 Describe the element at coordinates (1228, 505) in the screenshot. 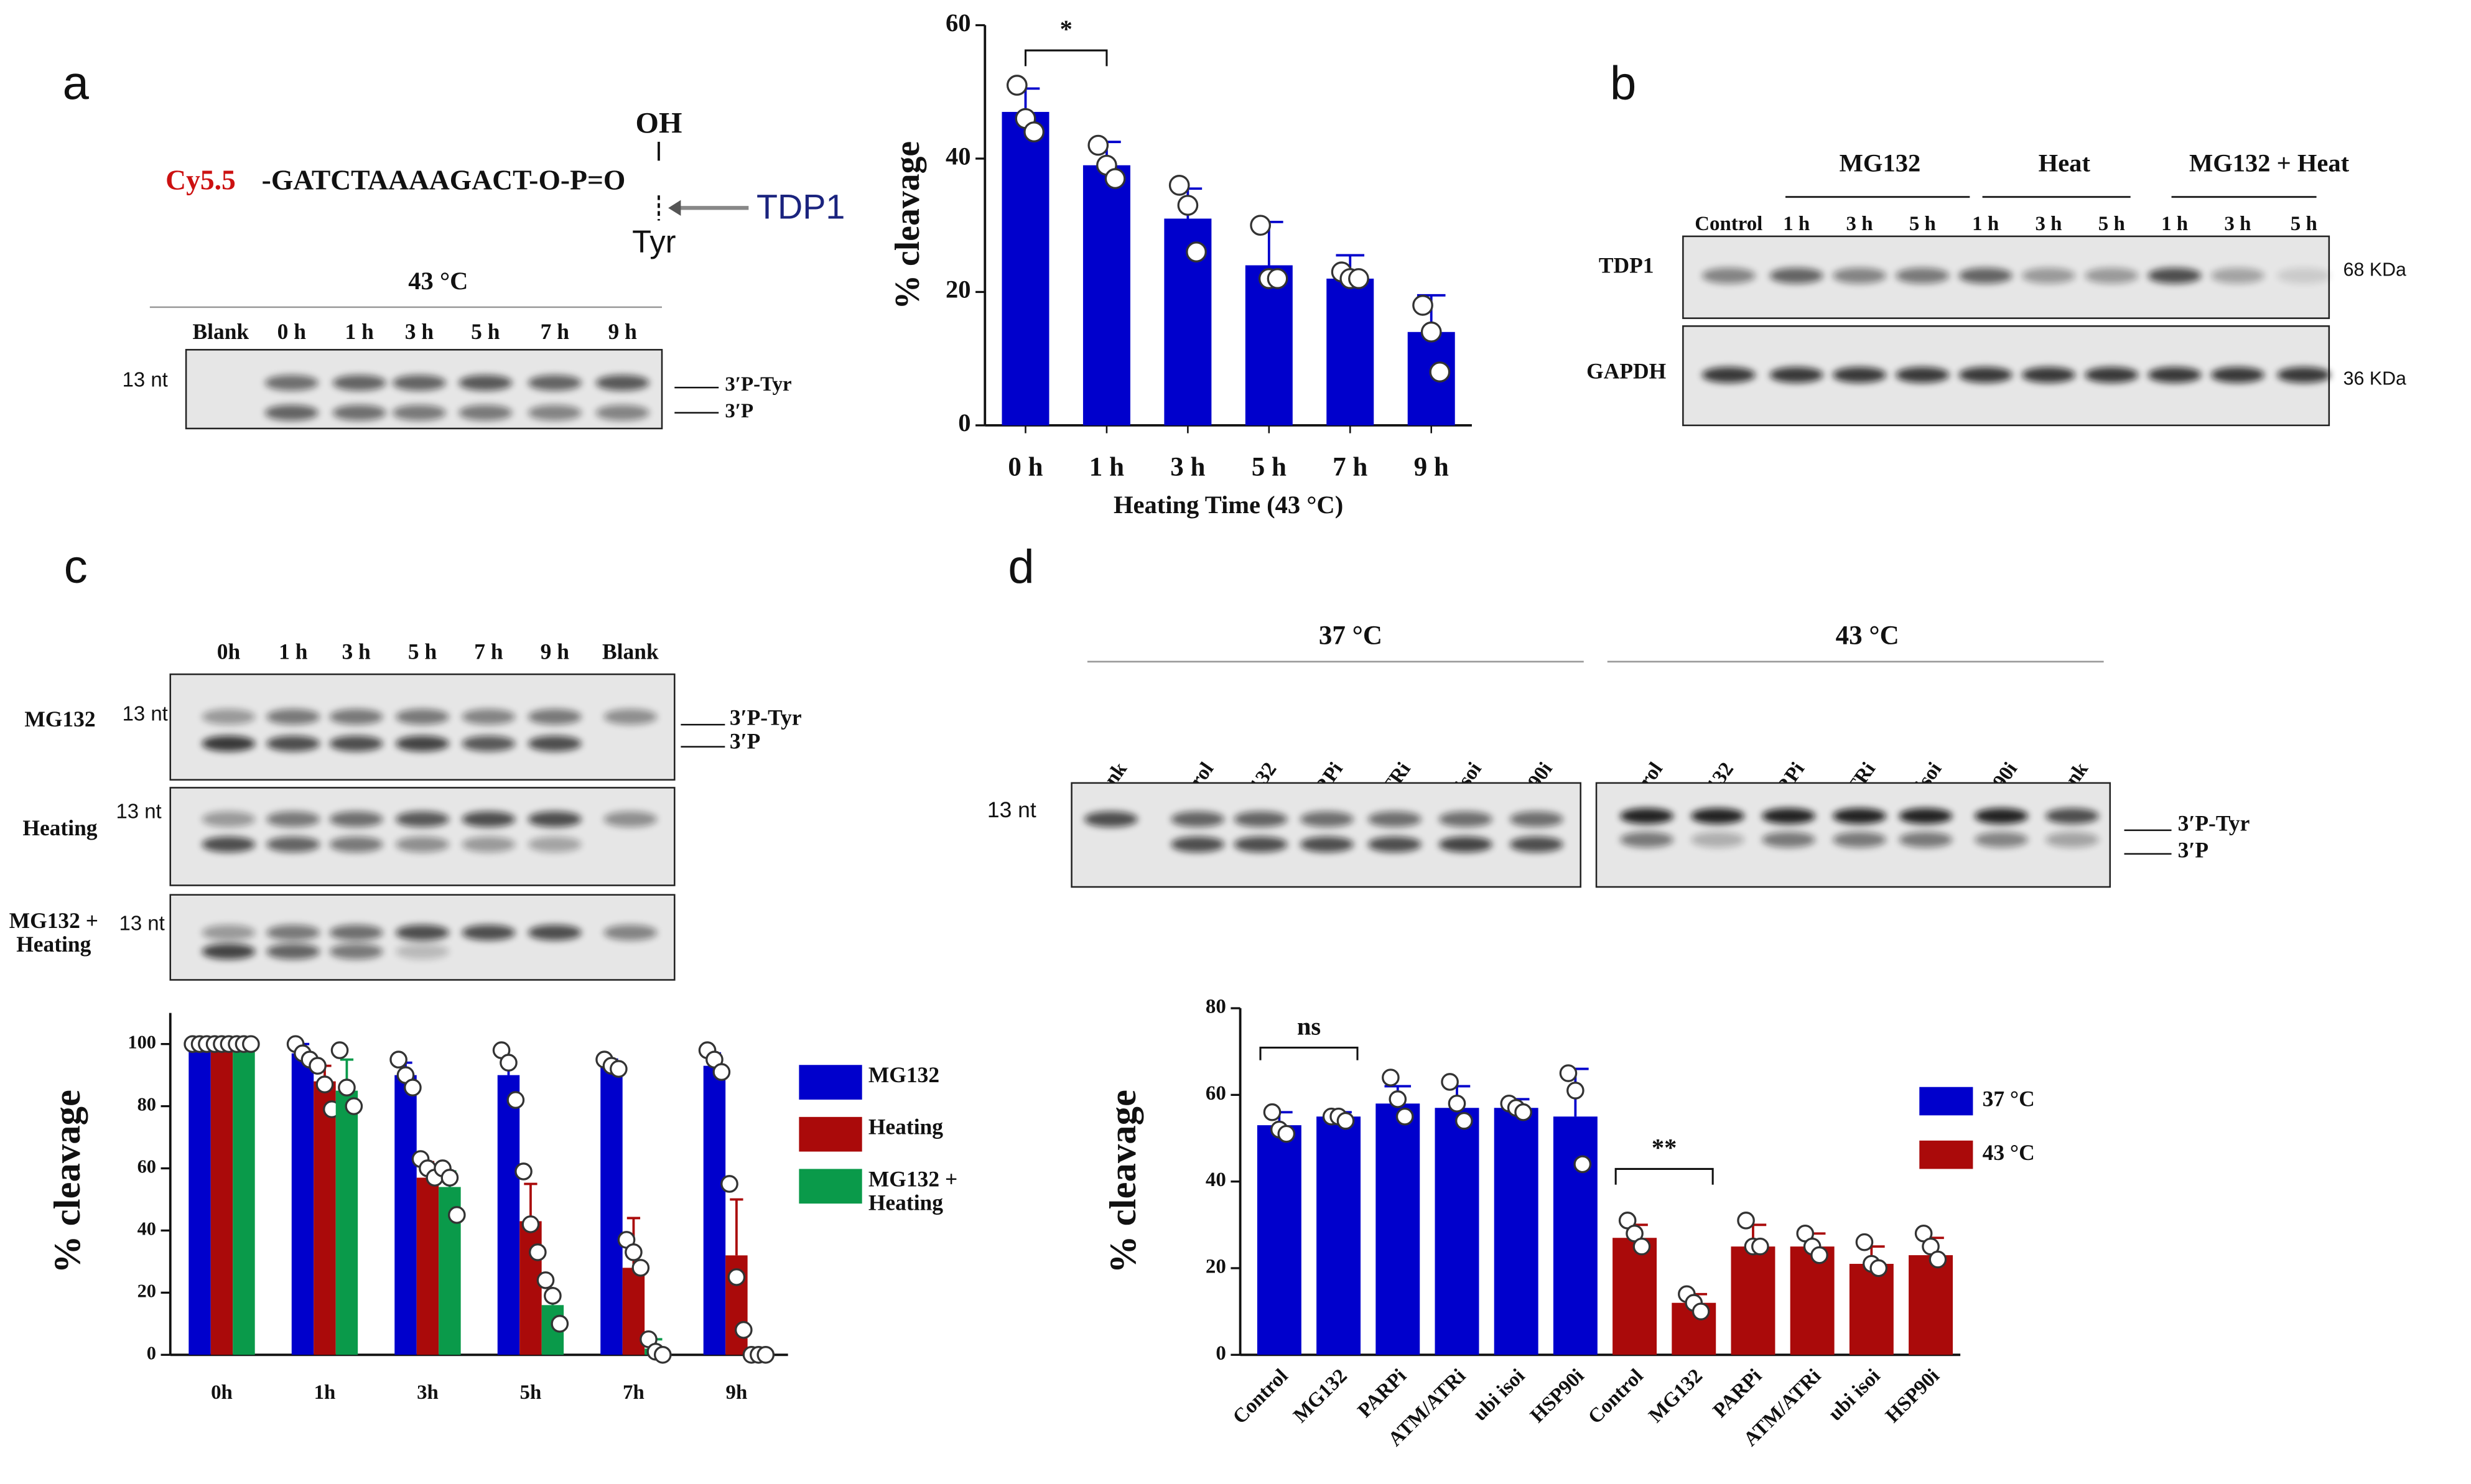

I see `x-axis-label: Heating Time (43 °C)` at that location.